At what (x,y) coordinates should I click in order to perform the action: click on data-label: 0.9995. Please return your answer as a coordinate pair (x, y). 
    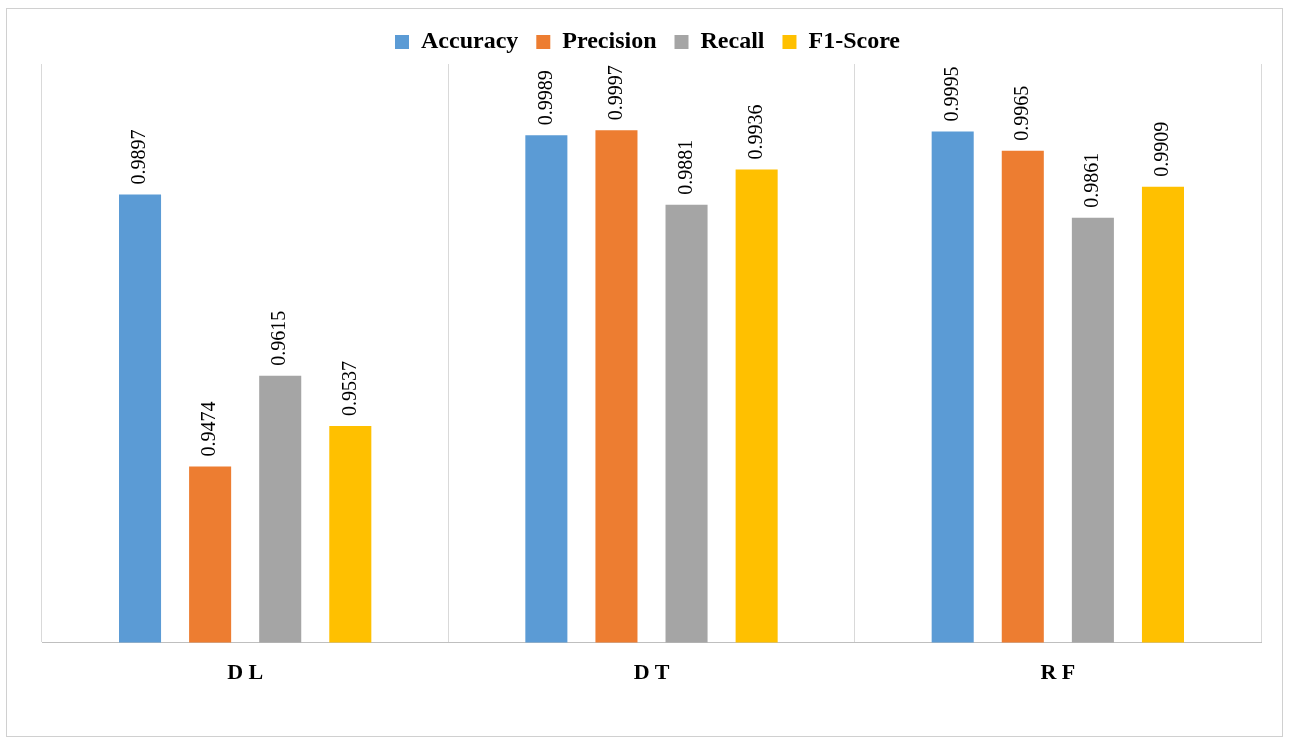
    Looking at the image, I should click on (950, 94).